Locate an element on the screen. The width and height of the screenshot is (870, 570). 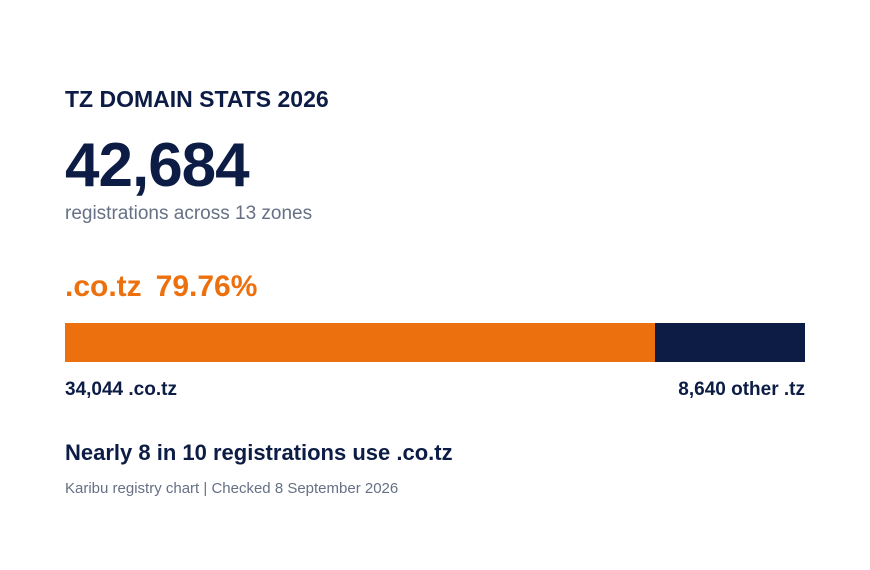
subtitle: registrations across 13 zones is located at coordinates (189, 213).